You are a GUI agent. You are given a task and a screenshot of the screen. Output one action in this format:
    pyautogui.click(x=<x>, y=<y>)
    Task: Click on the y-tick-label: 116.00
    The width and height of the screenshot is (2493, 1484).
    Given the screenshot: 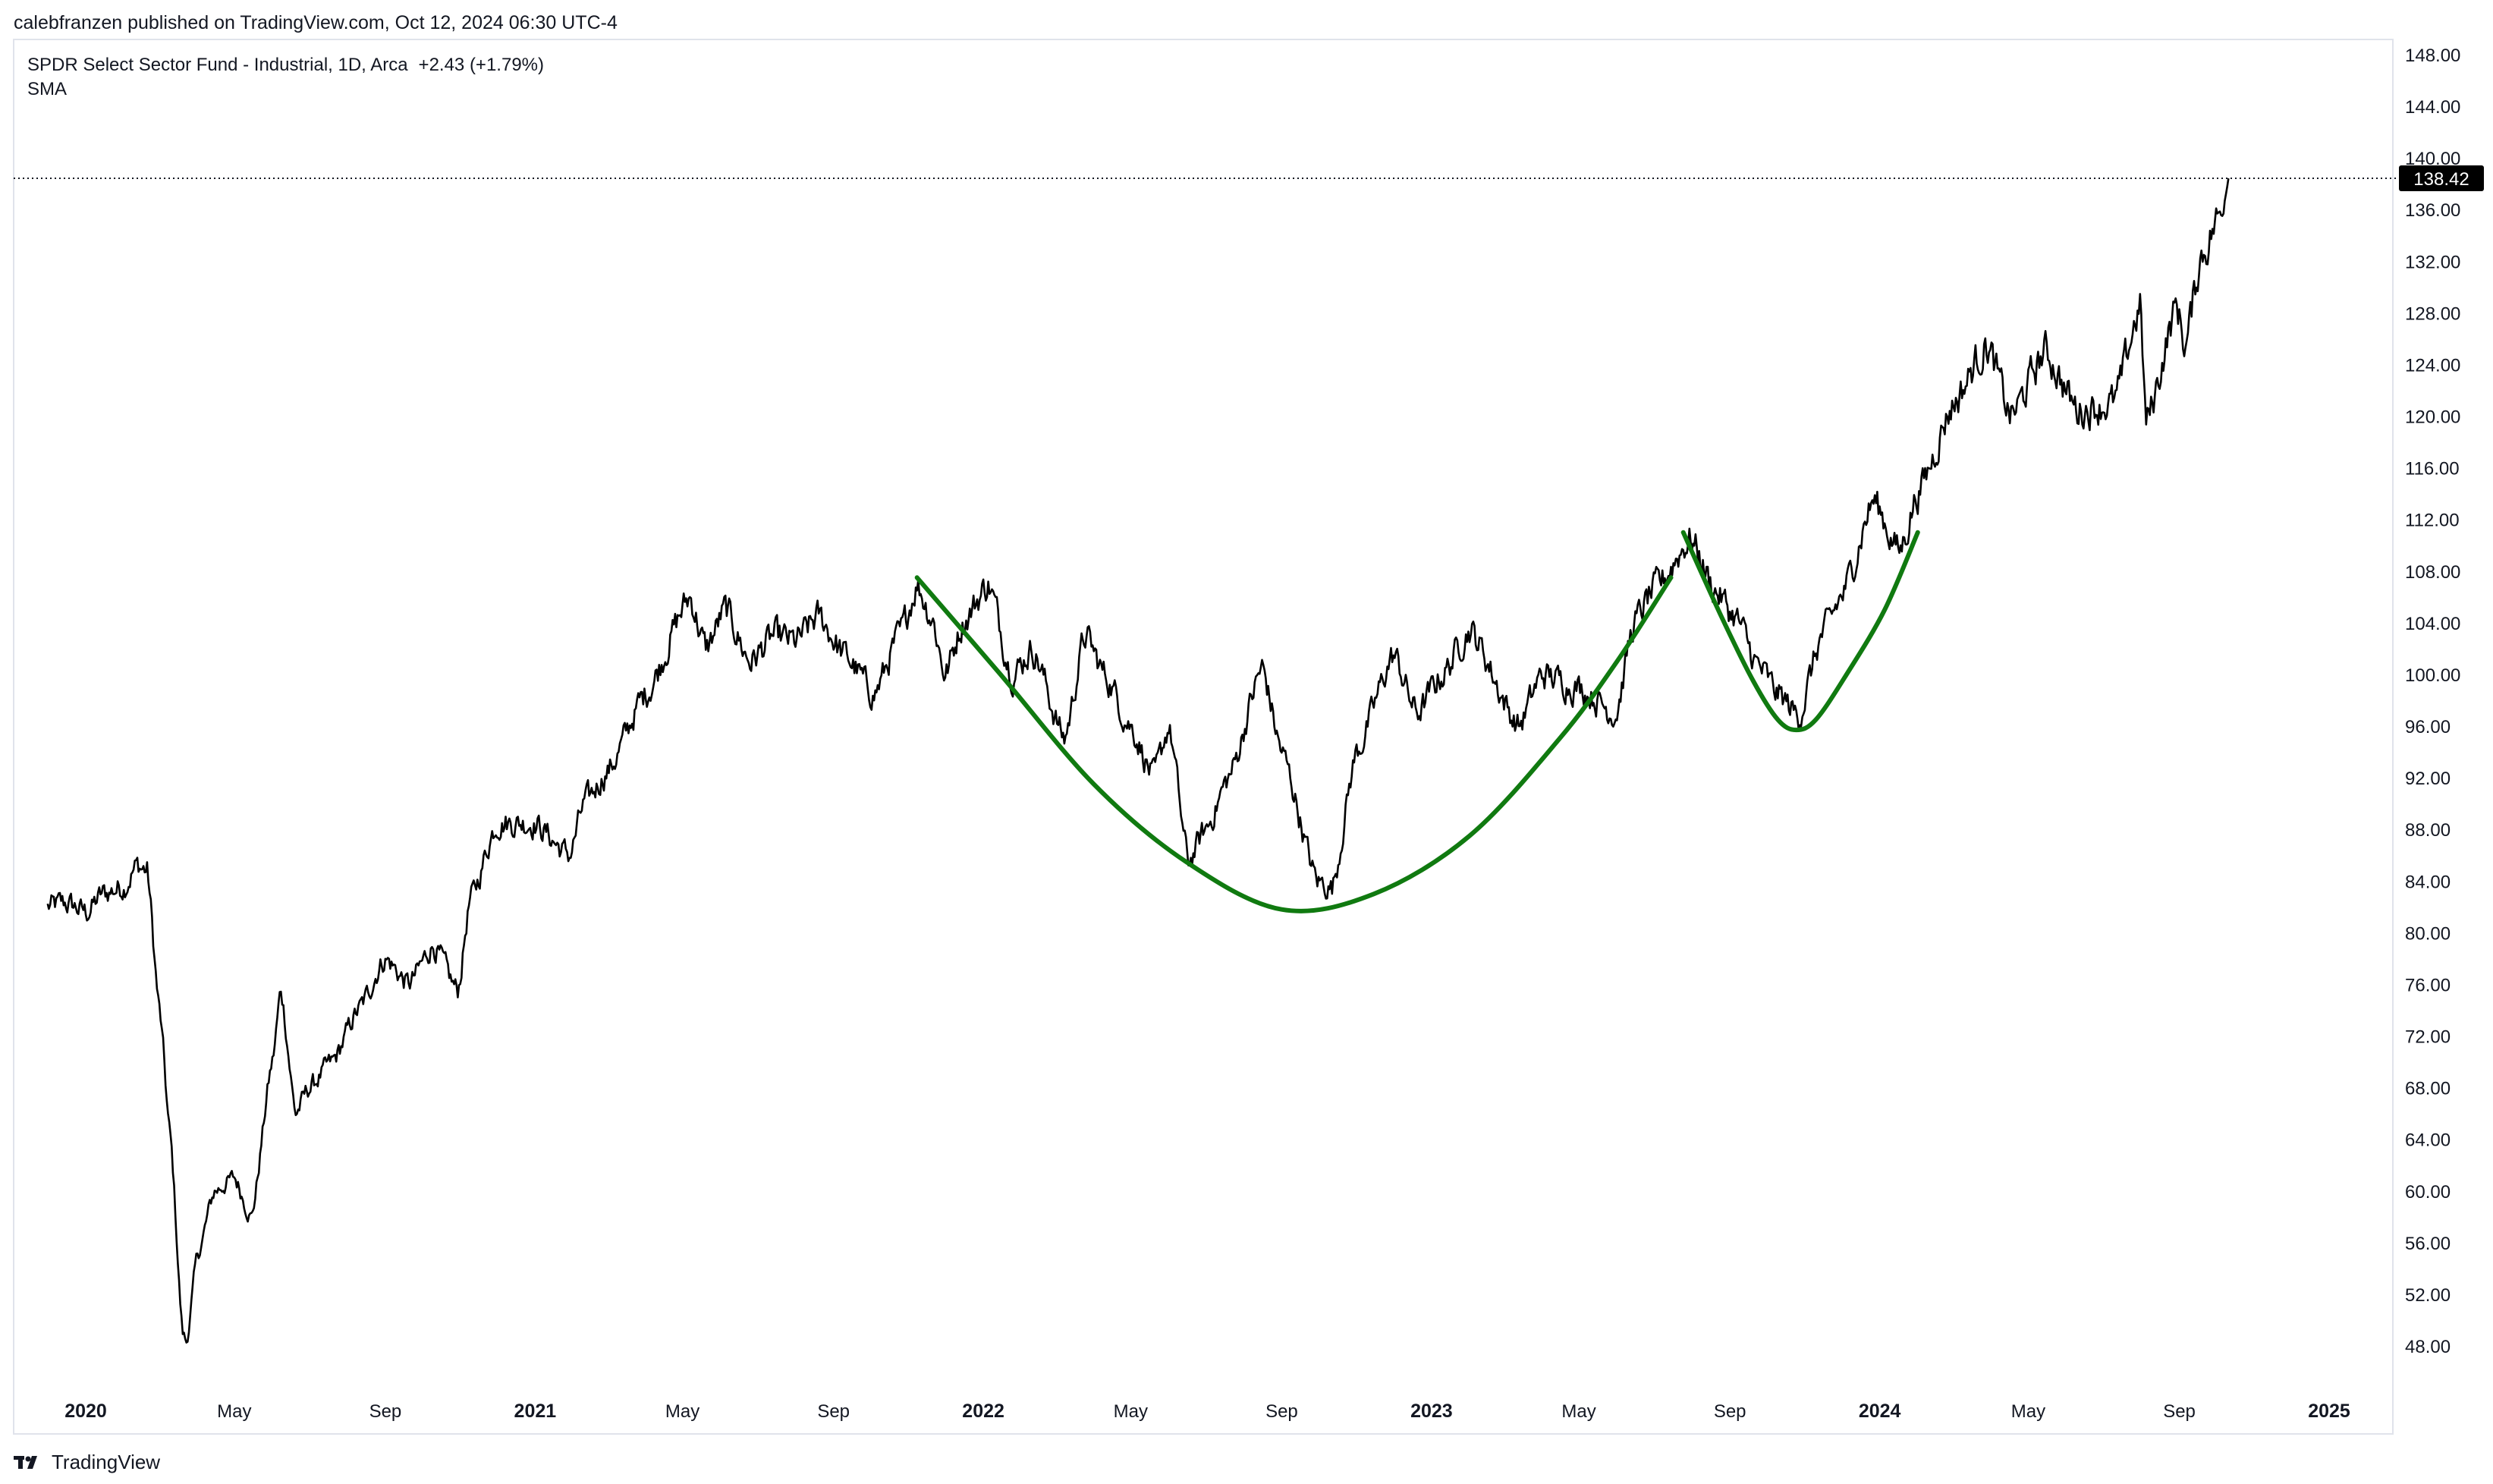 What is the action you would take?
    pyautogui.click(x=2432, y=469)
    